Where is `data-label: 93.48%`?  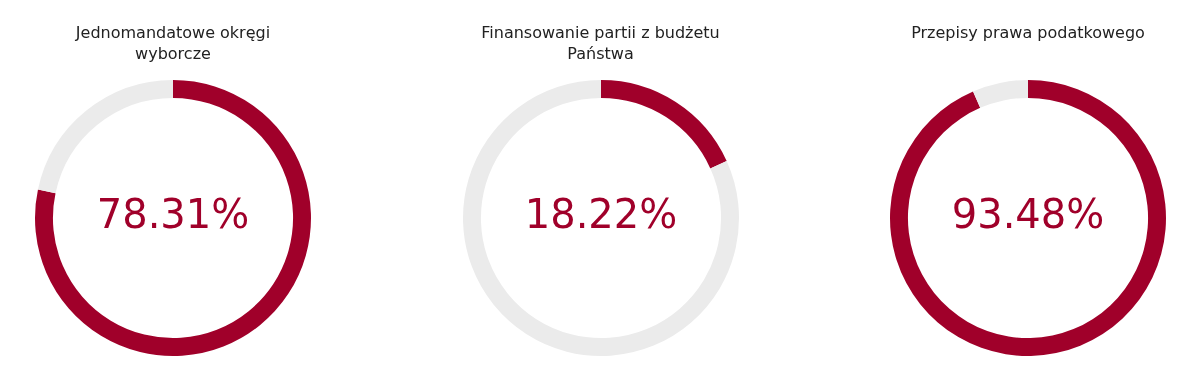 data-label: 93.48% is located at coordinates (1028, 214).